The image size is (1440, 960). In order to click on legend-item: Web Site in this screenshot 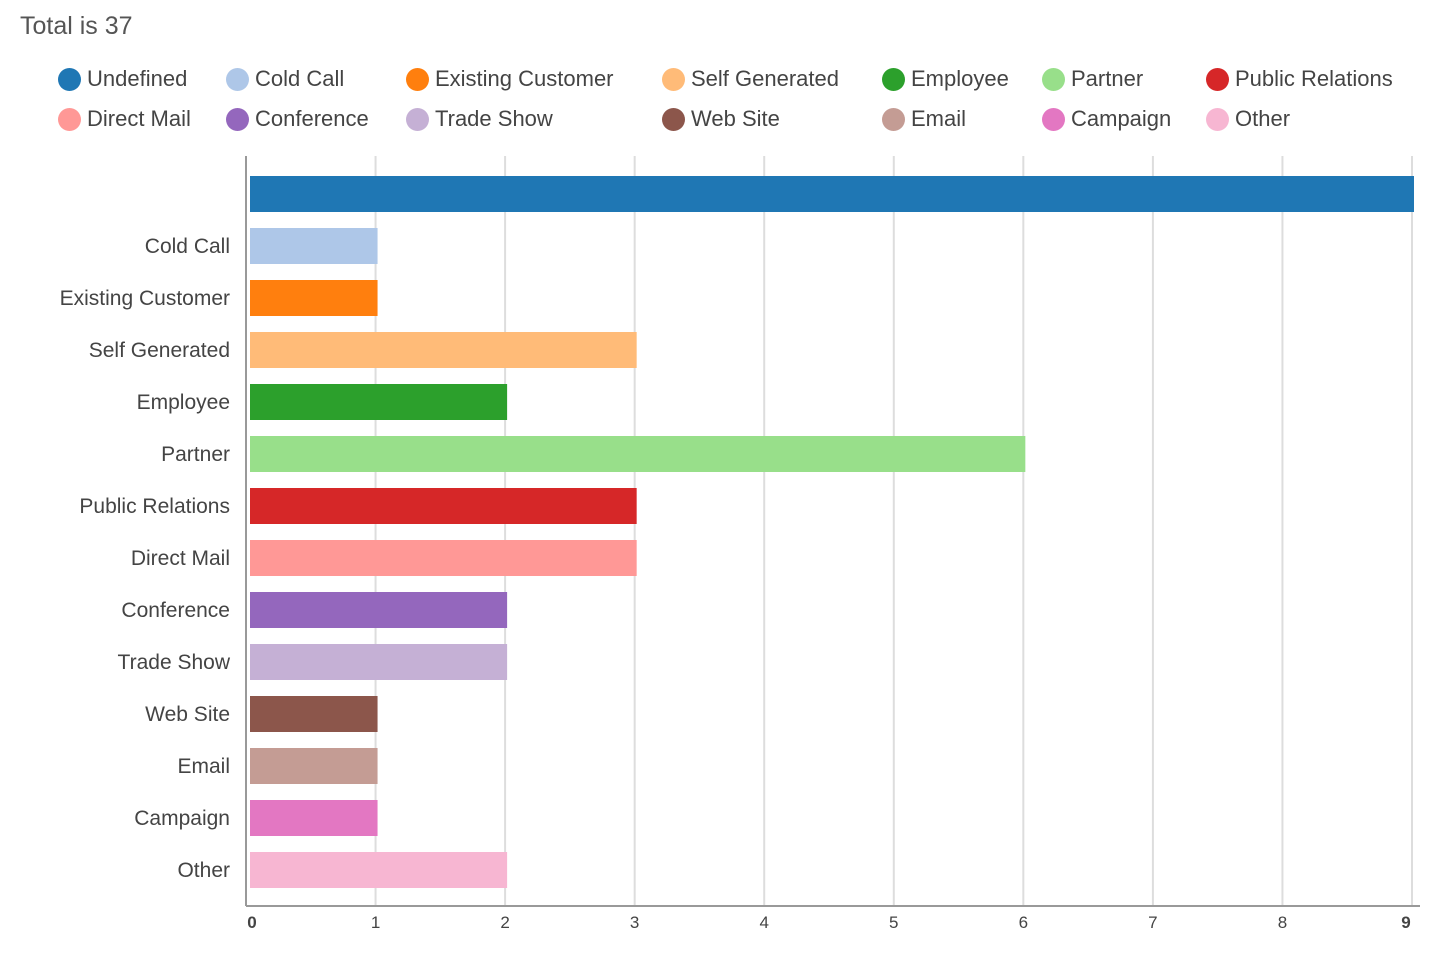, I will do `click(721, 119)`.